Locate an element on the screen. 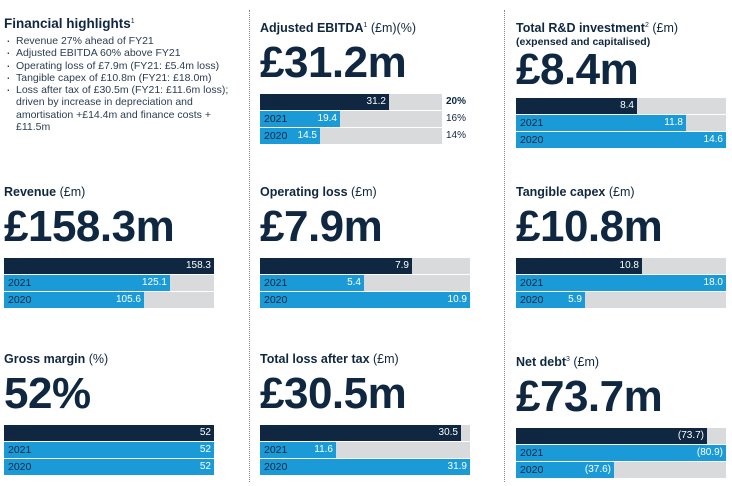  kpi-title: Total loss after tax (£m) is located at coordinates (366, 359).